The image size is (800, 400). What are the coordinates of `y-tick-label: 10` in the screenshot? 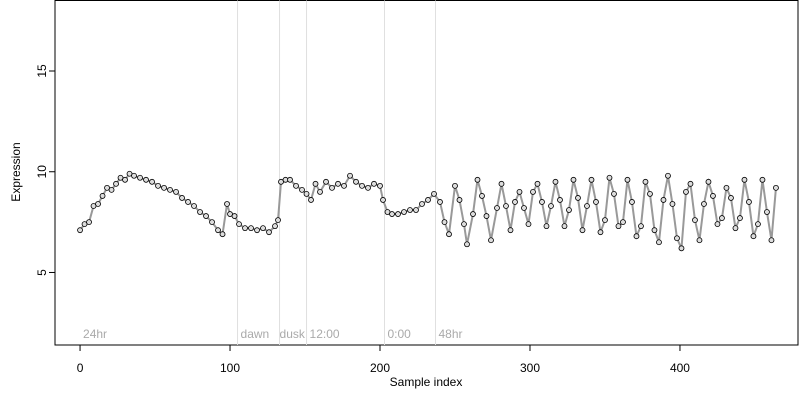 It's located at (42, 172).